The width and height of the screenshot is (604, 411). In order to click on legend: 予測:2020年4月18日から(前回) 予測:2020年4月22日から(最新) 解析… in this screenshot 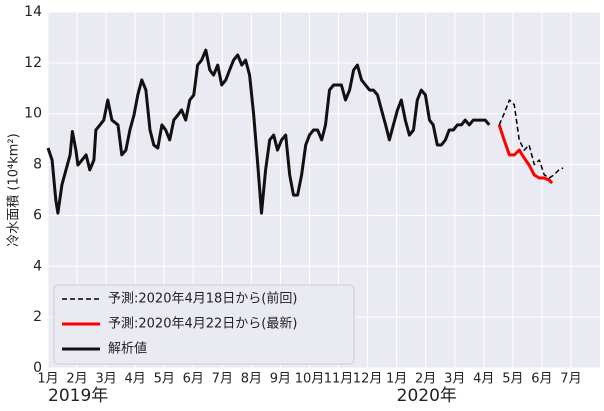, I will do `click(204, 324)`.